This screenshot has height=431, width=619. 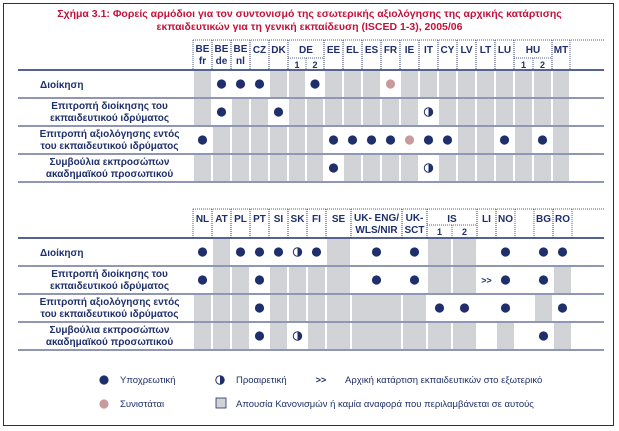 What do you see at coordinates (543, 280) in the screenshot?
I see `panel1-mark-r1-c15` at bounding box center [543, 280].